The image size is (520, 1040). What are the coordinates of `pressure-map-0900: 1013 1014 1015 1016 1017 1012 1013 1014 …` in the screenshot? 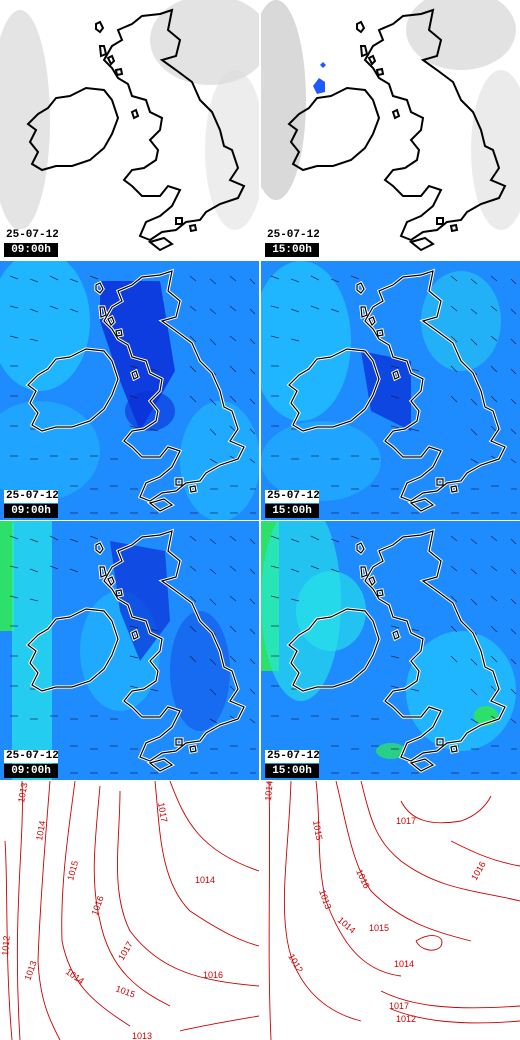 It's located at (129, 910).